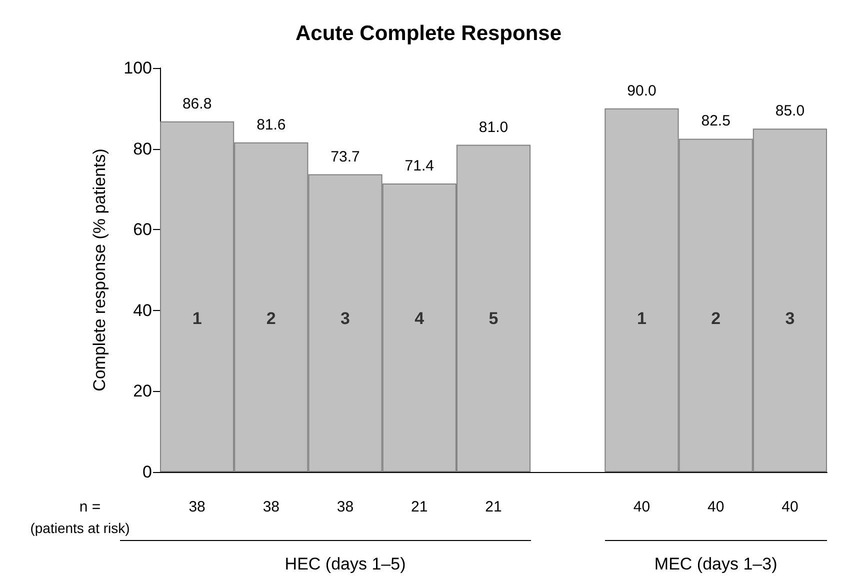 The width and height of the screenshot is (857, 581). Describe the element at coordinates (147, 472) in the screenshot. I see `y-tick-label: 0` at that location.